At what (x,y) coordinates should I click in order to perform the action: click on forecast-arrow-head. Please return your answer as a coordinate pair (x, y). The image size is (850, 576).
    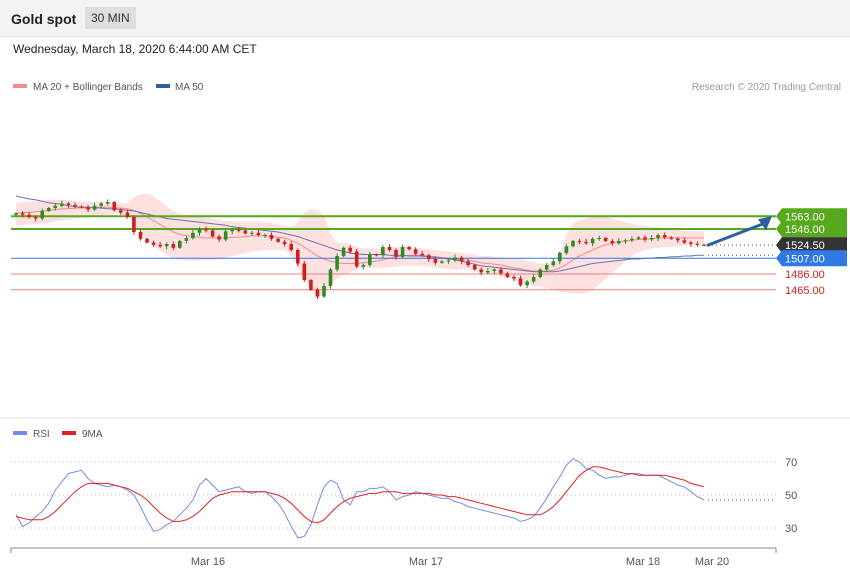
    Looking at the image, I should click on (765, 223).